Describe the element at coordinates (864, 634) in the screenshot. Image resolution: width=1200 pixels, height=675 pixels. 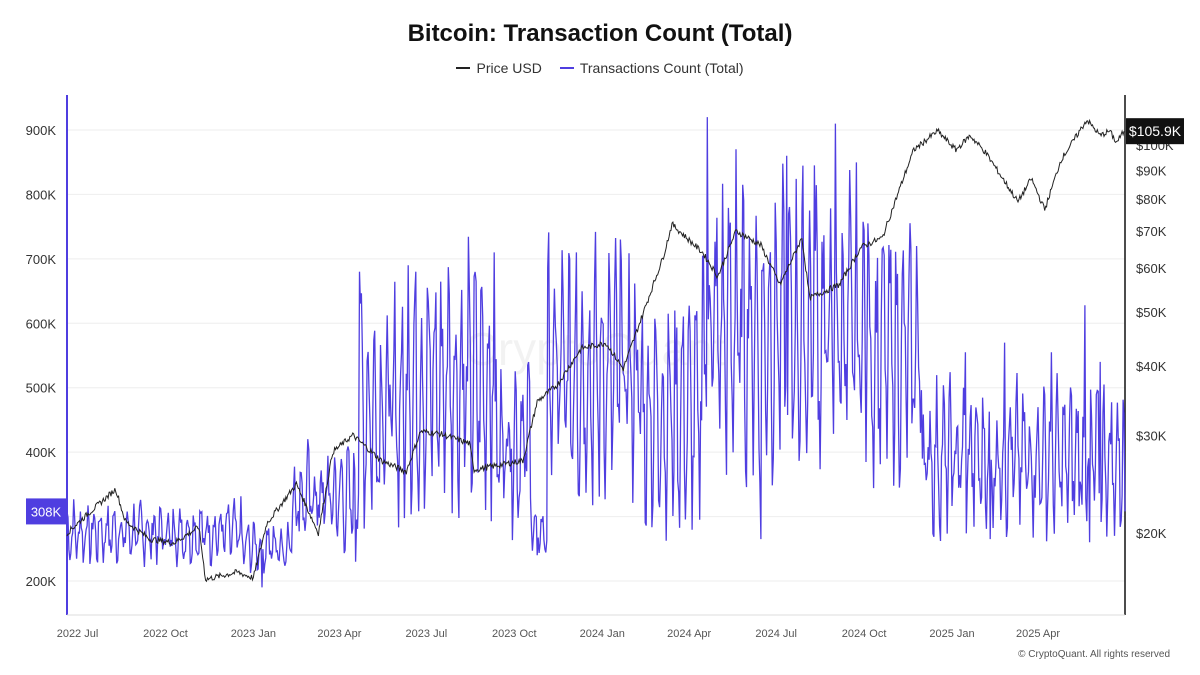
I see `x-axis-tick-label: 2024 Oct` at that location.